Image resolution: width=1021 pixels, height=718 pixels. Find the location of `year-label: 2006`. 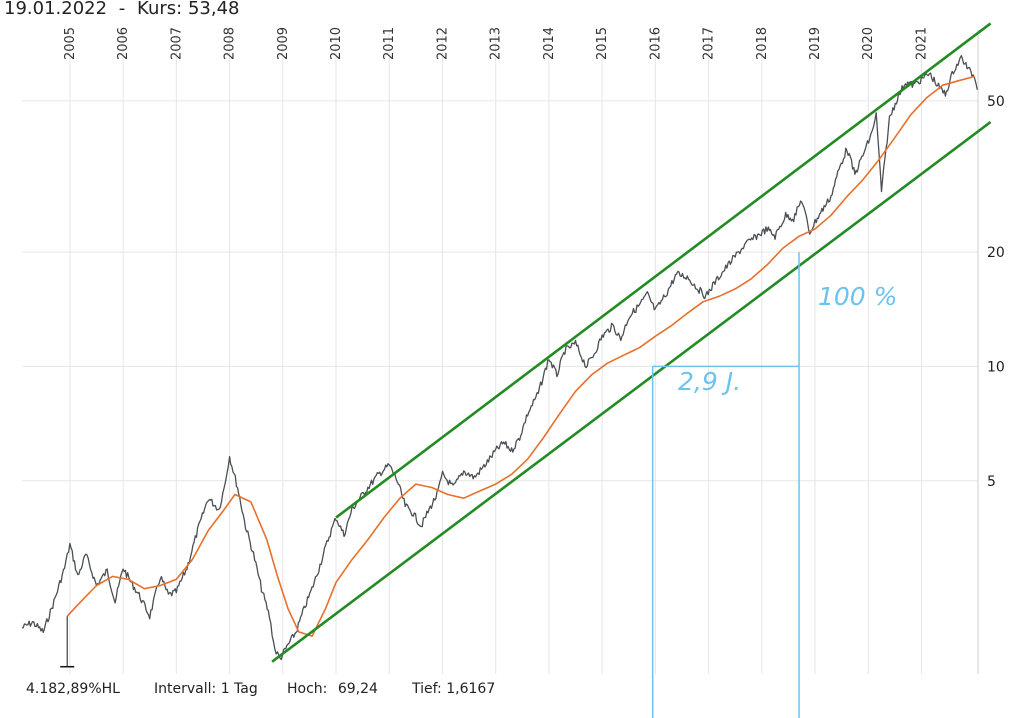

year-label: 2006 is located at coordinates (123, 43).